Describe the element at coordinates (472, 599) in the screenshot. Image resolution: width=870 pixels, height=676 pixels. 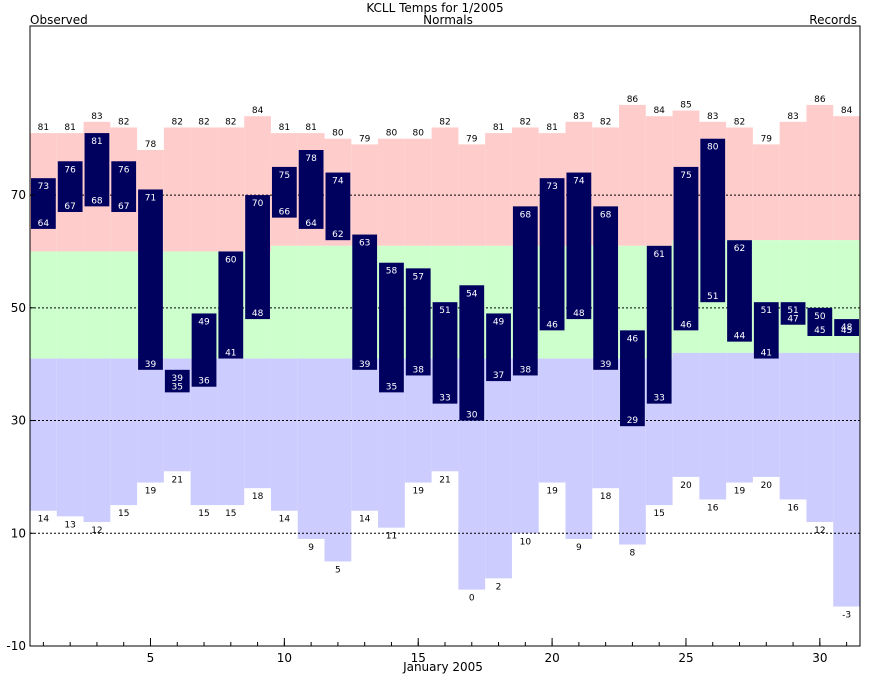
I see `record-low-label: 0` at that location.